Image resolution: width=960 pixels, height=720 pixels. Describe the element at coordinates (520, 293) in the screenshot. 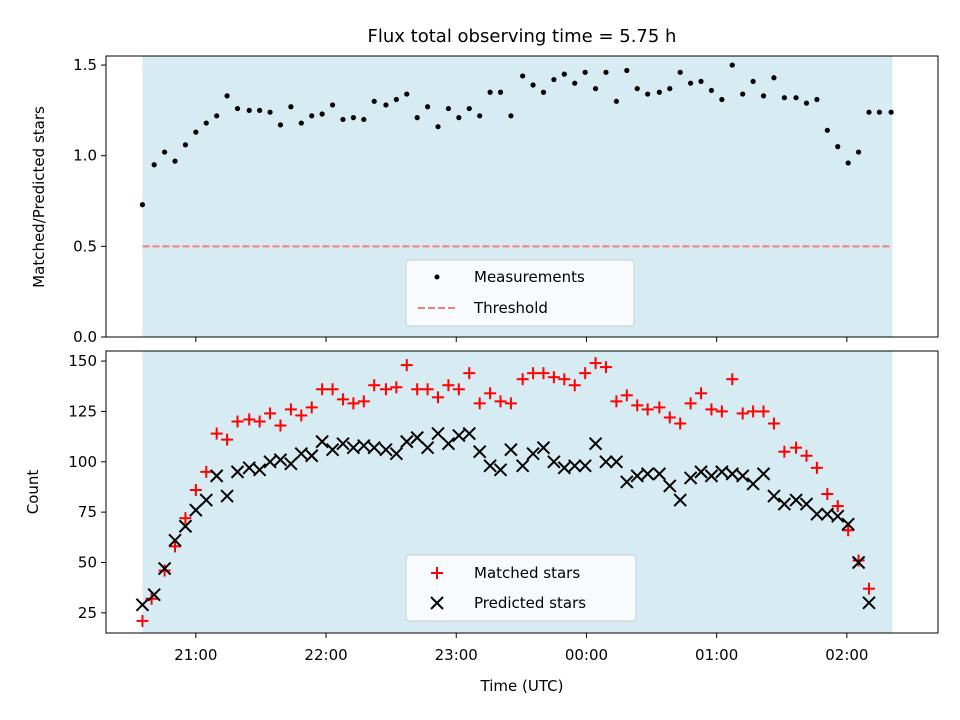

I see `top-legend: Measurements Threshold` at that location.